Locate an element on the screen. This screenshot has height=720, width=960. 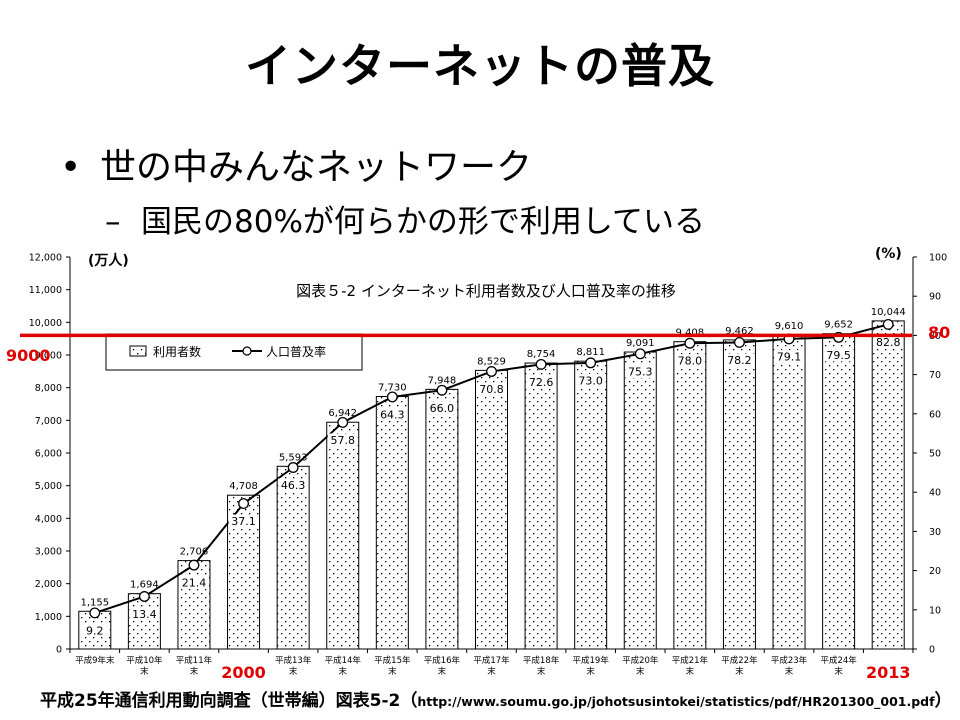
rate-value-label: 78.2 is located at coordinates (739, 360).